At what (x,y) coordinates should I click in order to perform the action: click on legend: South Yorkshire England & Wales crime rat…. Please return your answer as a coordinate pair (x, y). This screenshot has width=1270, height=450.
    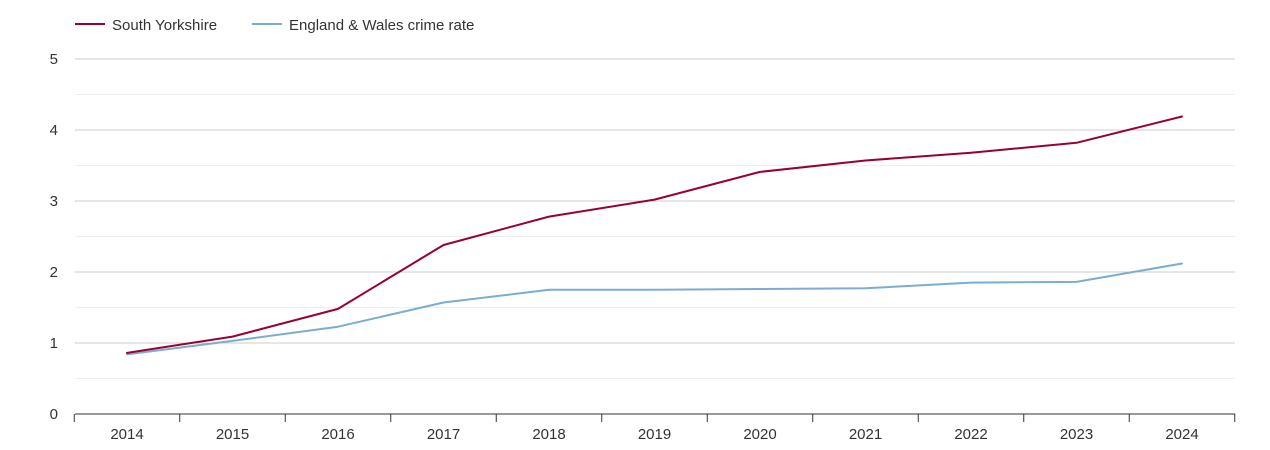
    Looking at the image, I should click on (274, 25).